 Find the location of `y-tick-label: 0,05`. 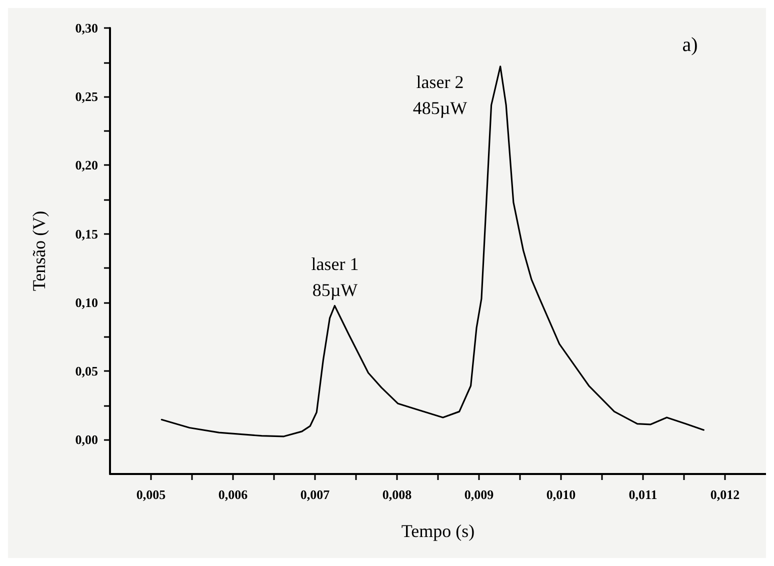

y-tick-label: 0,05 is located at coordinates (86, 371).